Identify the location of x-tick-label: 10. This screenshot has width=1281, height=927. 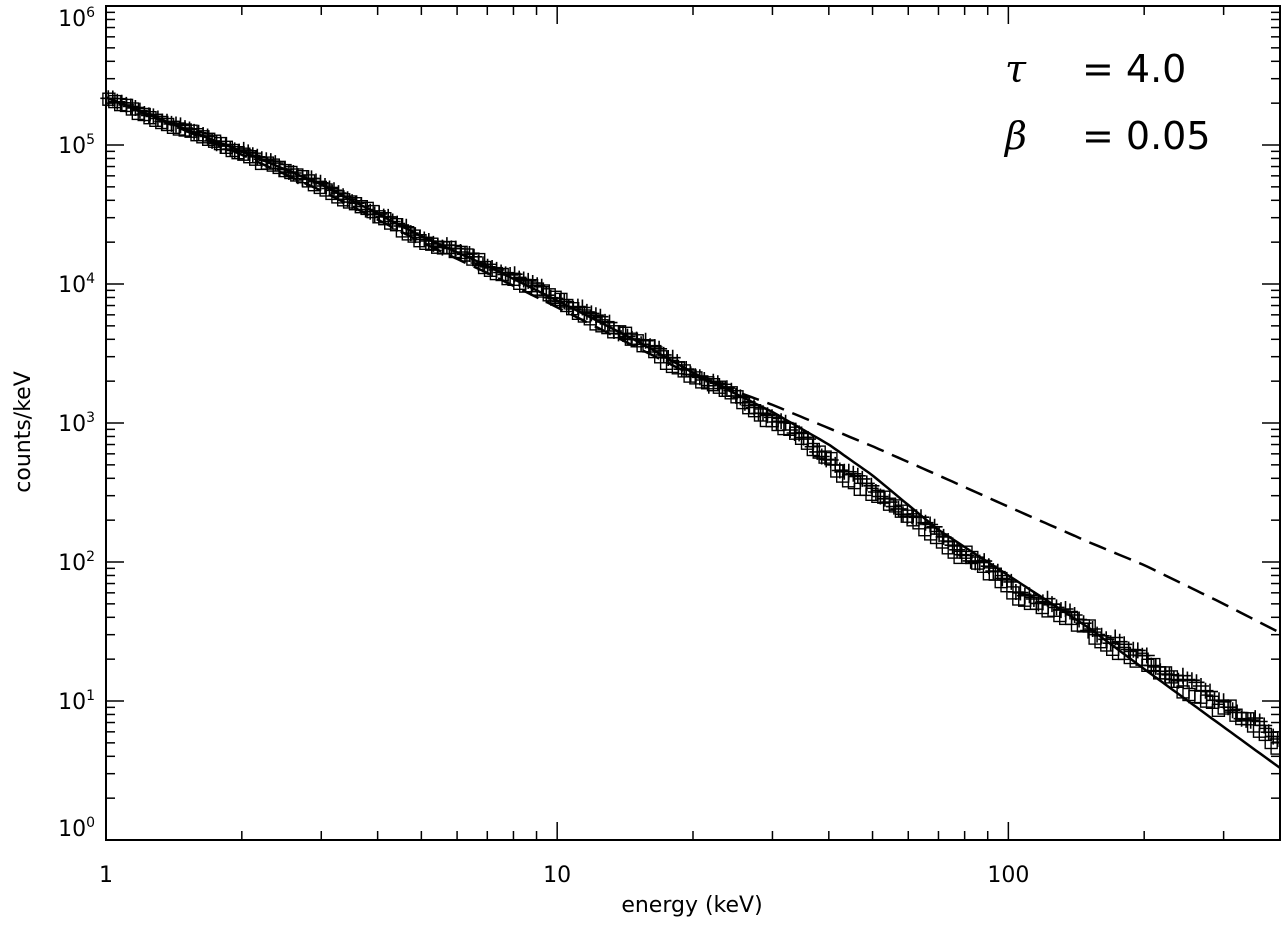
(557, 875).